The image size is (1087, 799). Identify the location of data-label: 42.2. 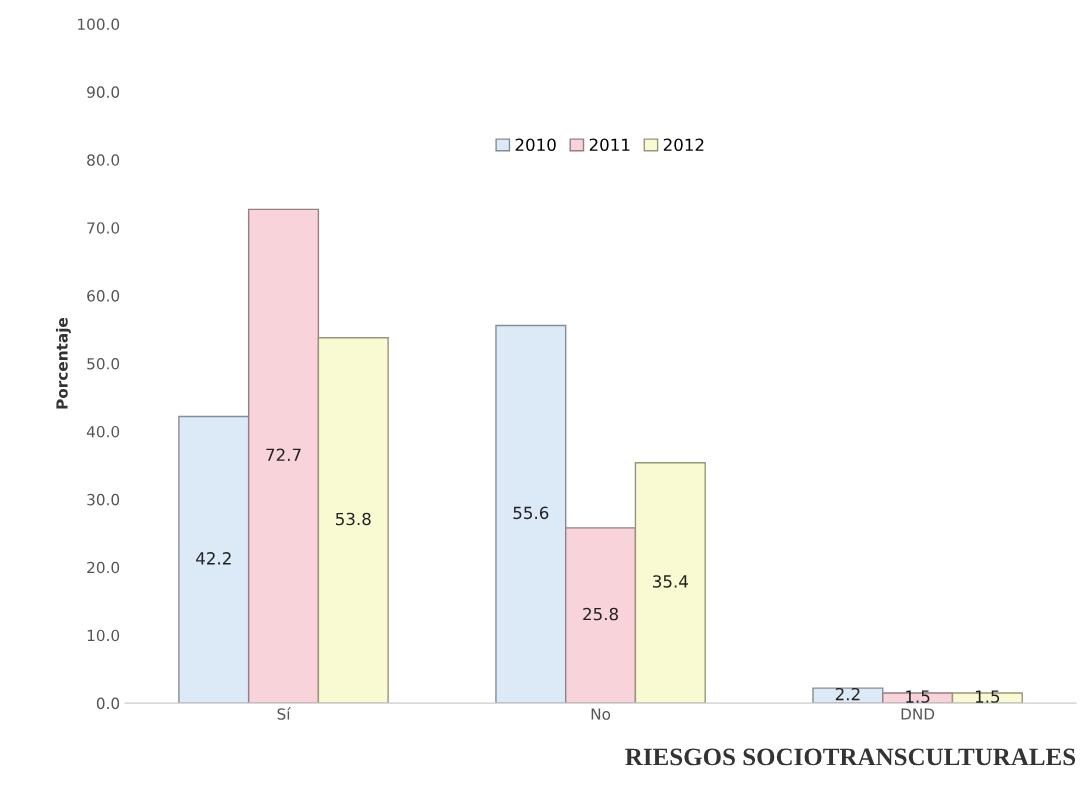
(213, 558).